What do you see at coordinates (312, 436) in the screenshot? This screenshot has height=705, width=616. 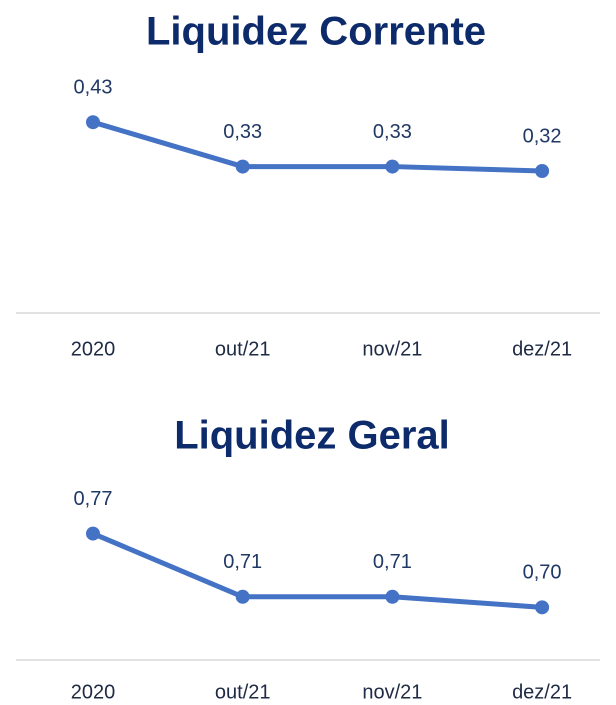 I see `chart-title: Liquidez Geral` at bounding box center [312, 436].